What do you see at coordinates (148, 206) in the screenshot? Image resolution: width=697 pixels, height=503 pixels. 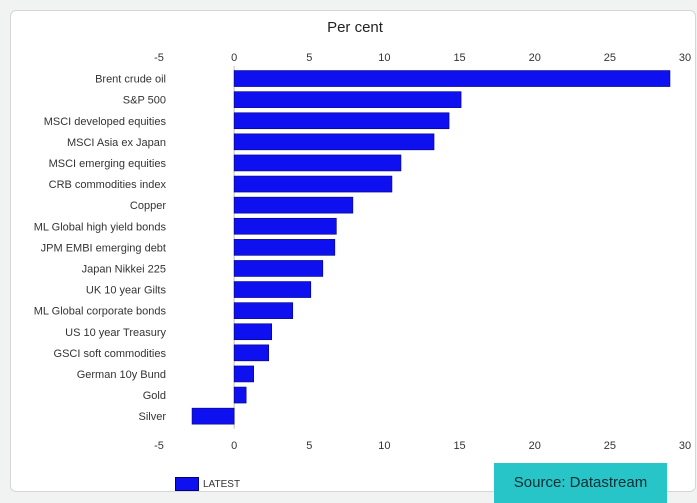 I see `category-label: Copper` at bounding box center [148, 206].